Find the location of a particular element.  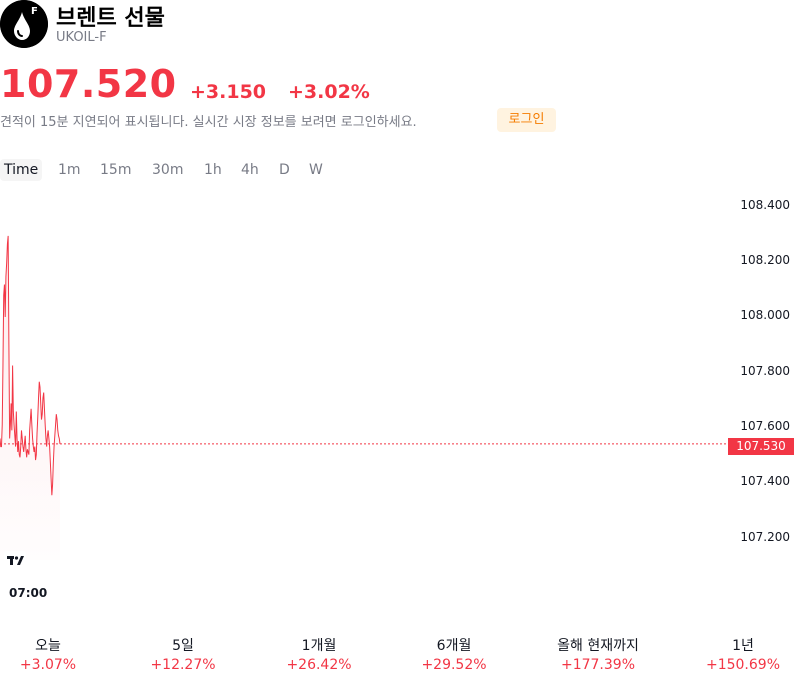

perf-label: 오늘 is located at coordinates (48, 646).